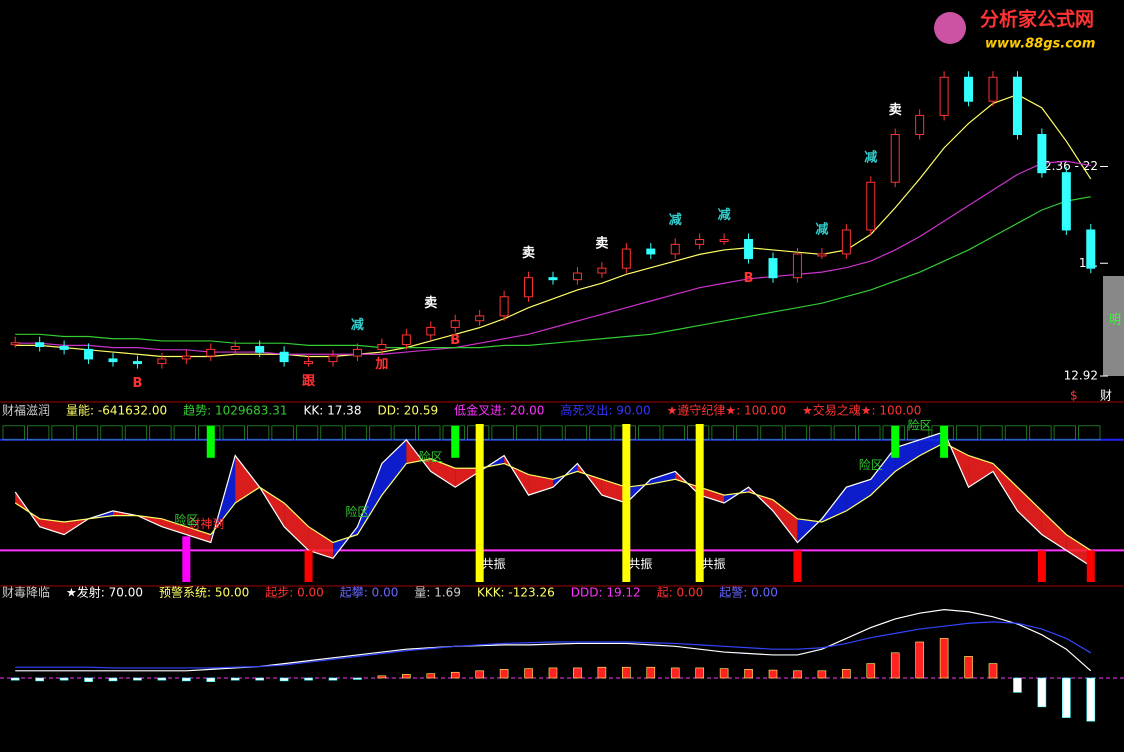 The width and height of the screenshot is (1124, 752). Describe the element at coordinates (499, 410) in the screenshot. I see `header-item: 低金叉进: 20.00` at that location.